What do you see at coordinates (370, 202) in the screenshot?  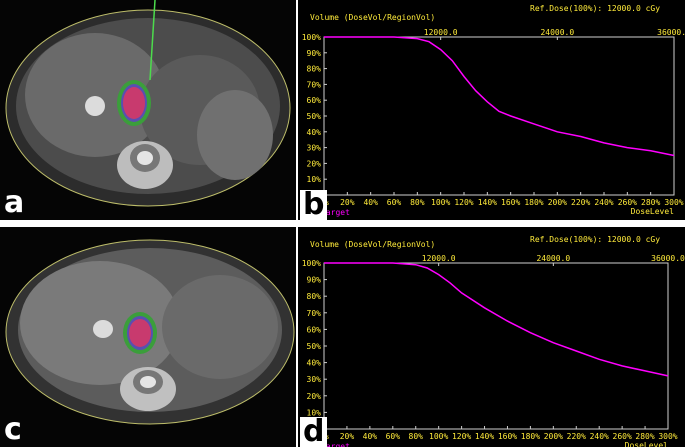 I see `x-tick-label-b: 40%` at bounding box center [370, 202].